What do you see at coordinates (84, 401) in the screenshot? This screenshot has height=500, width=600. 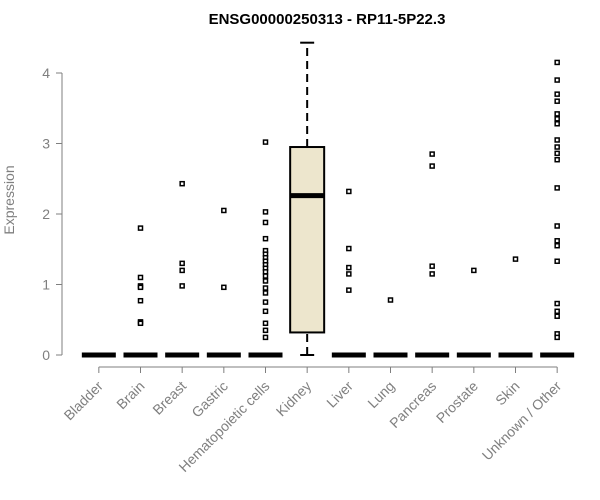 I see `x-tick-label-0: Bladder` at bounding box center [84, 401].